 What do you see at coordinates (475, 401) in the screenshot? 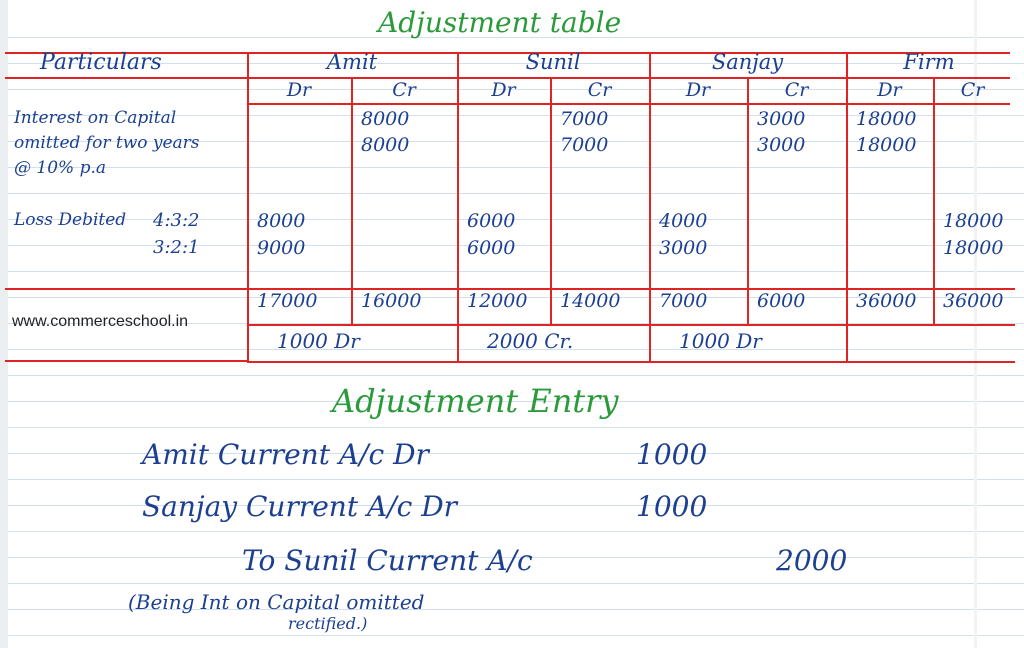
I see `entry-title: Adjustment Entry` at bounding box center [475, 401].